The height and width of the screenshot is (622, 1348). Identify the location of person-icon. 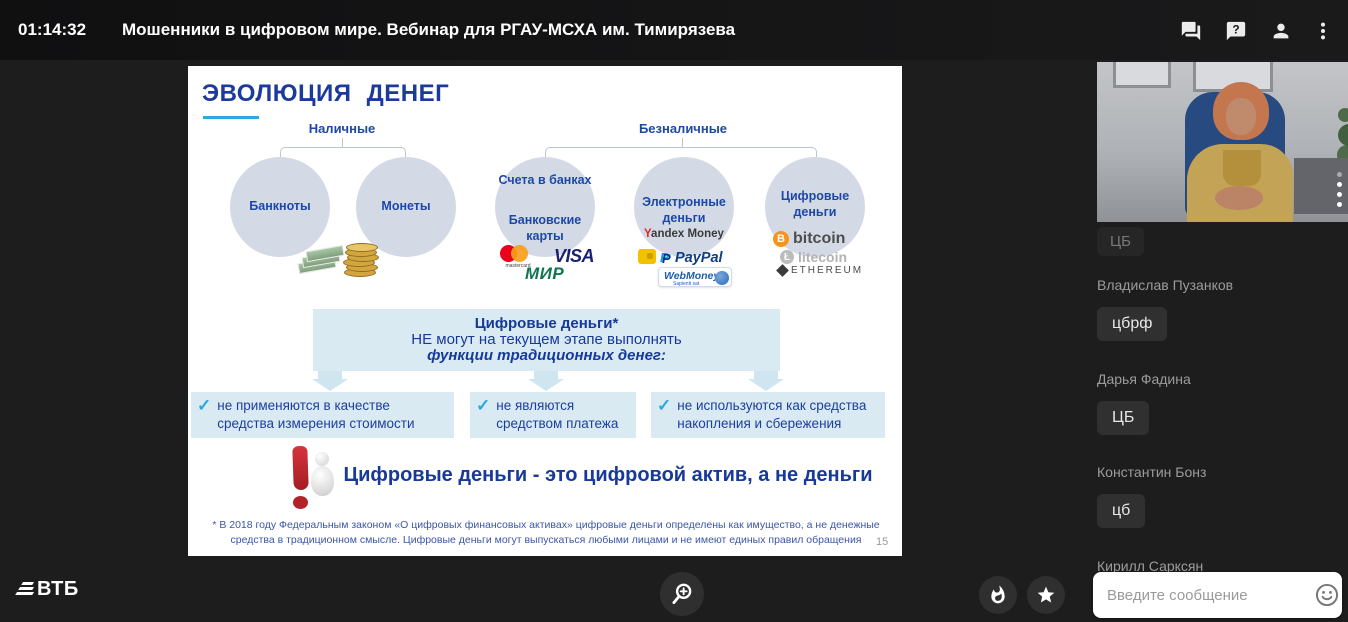
(1281, 31).